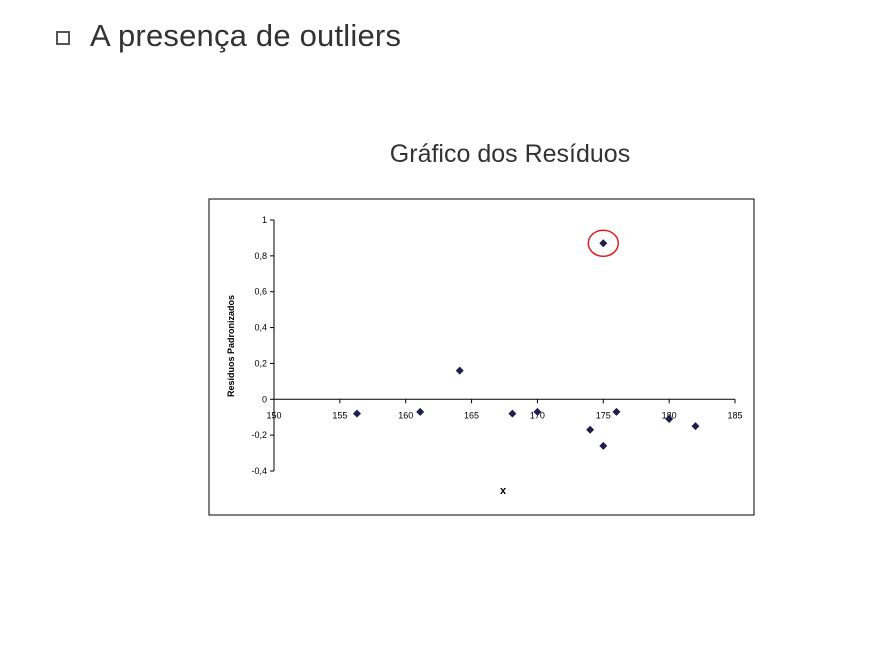 This screenshot has height=646, width=896. What do you see at coordinates (246, 35) in the screenshot?
I see `slide-bullet-text: A presença de outliers` at bounding box center [246, 35].